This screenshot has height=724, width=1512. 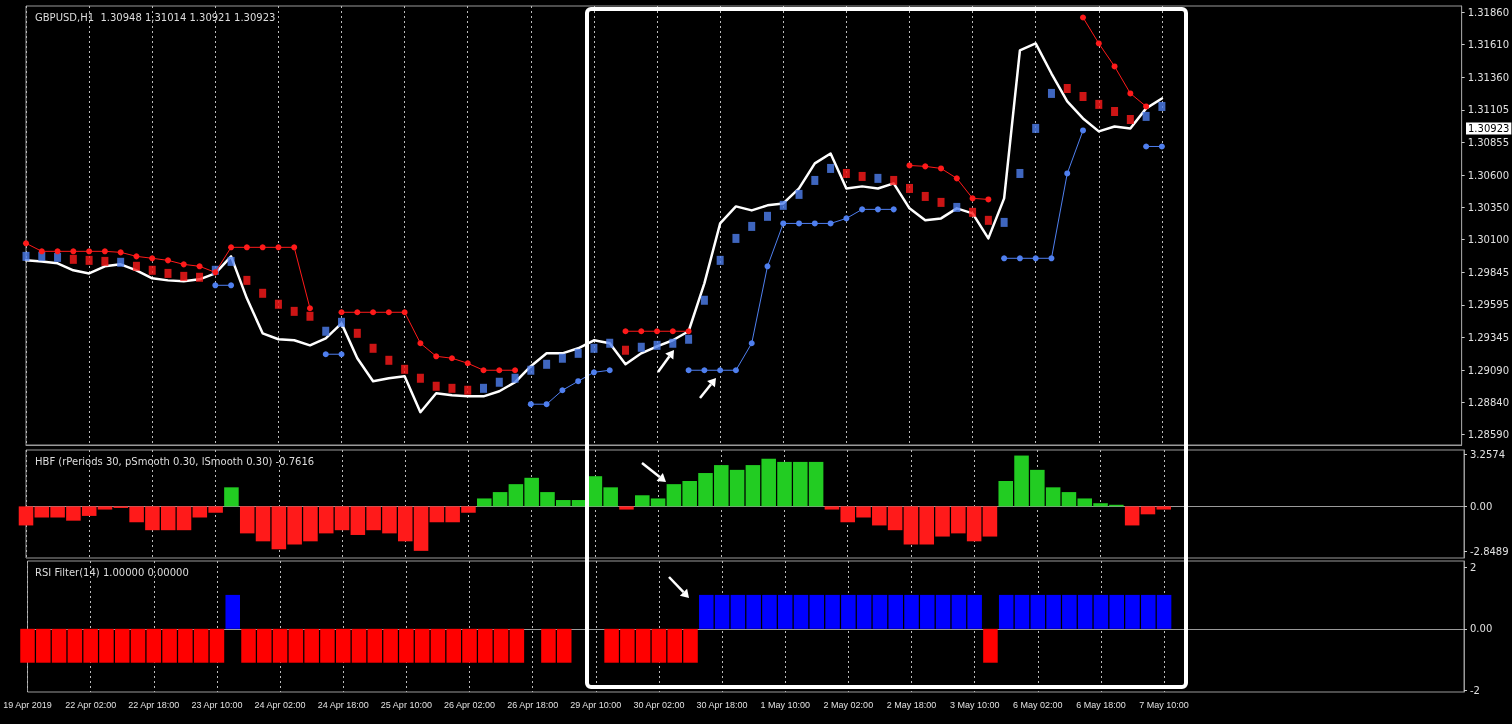 What do you see at coordinates (154, 704) in the screenshot?
I see `x-tick-label: 22 Apr 18:00` at bounding box center [154, 704].